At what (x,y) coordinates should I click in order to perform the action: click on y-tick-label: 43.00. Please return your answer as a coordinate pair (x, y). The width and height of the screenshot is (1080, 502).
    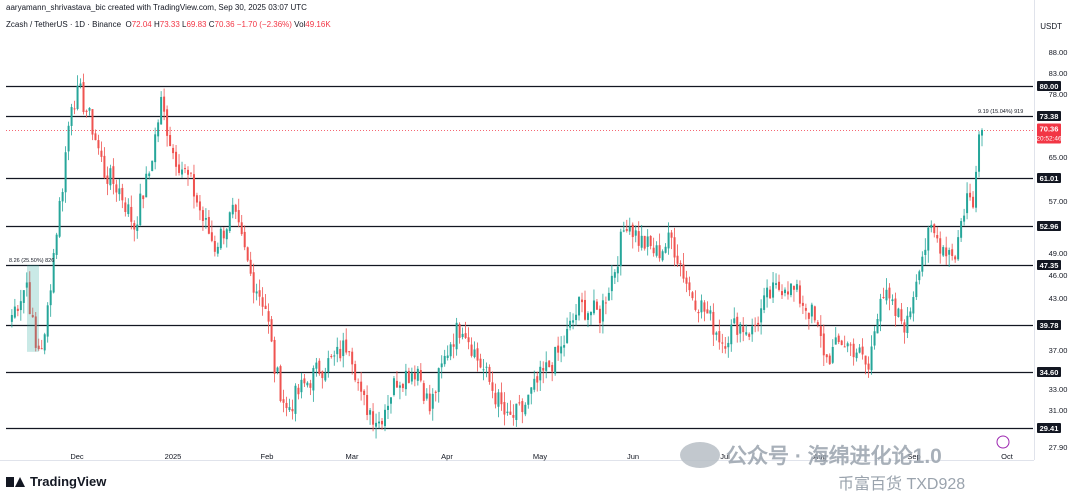
    Looking at the image, I should click on (1058, 298).